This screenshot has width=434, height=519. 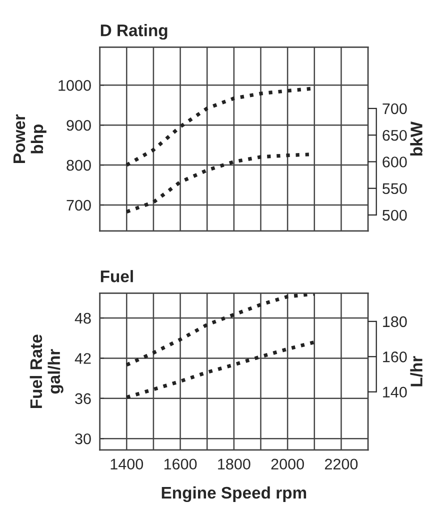 I want to click on y2-tick-label: 650, so click(x=394, y=135).